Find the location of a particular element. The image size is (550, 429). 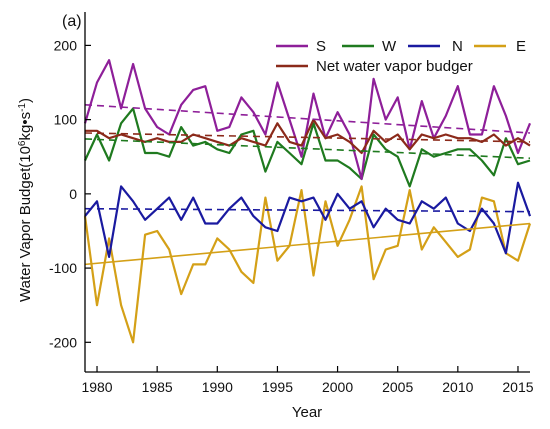

legend-label-s: S is located at coordinates (321, 46).